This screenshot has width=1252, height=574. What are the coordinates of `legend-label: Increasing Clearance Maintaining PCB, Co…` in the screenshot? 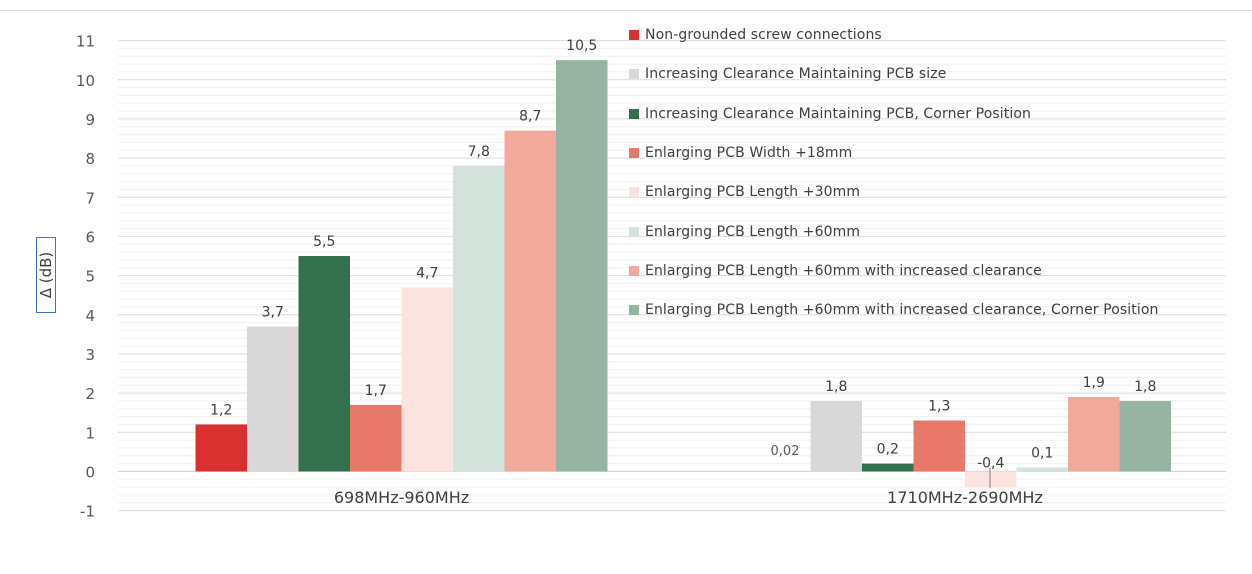 It's located at (838, 113).